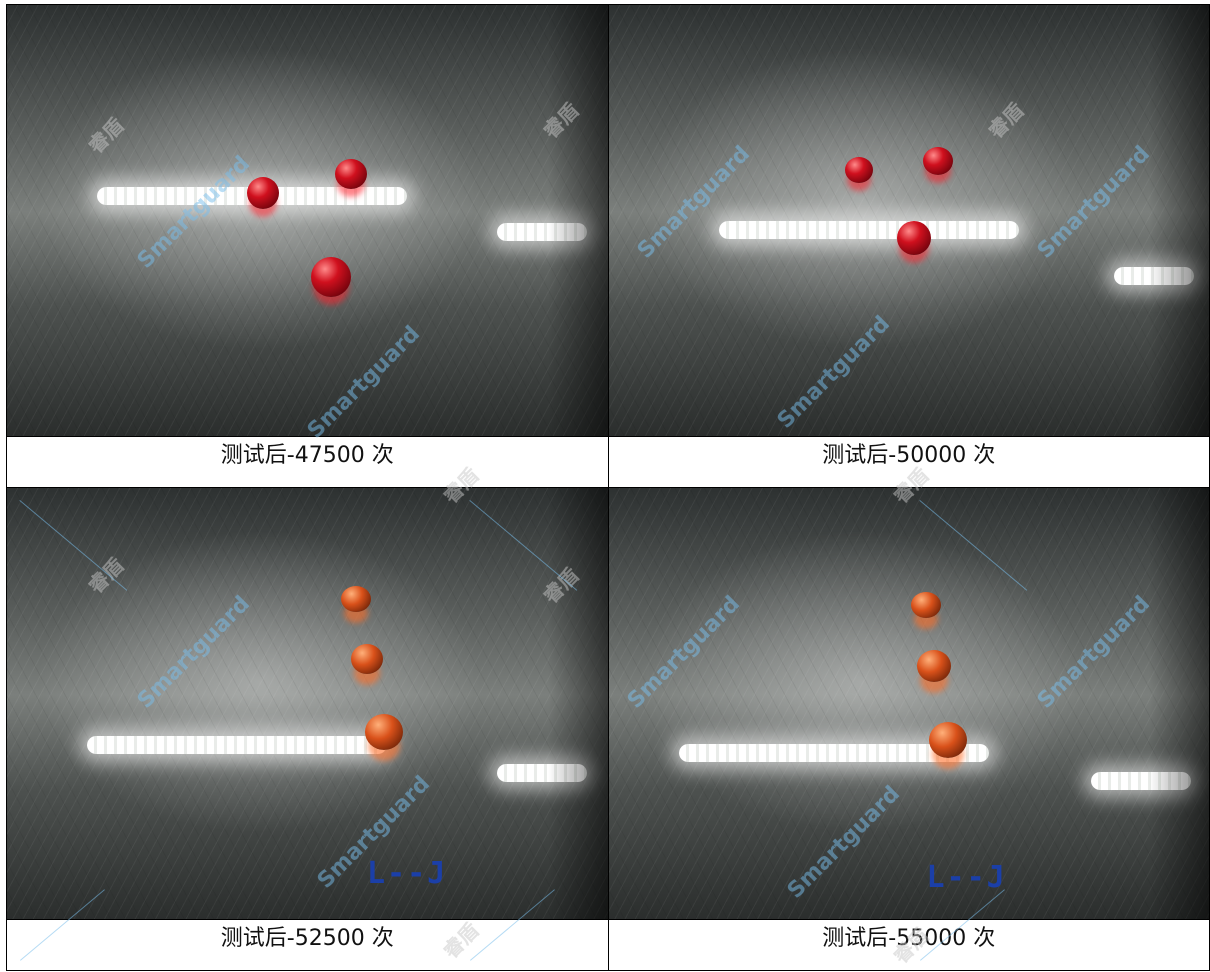 The image size is (1210, 972). Describe the element at coordinates (908, 462) in the screenshot. I see `caption-2: 测试后-50000 次` at that location.